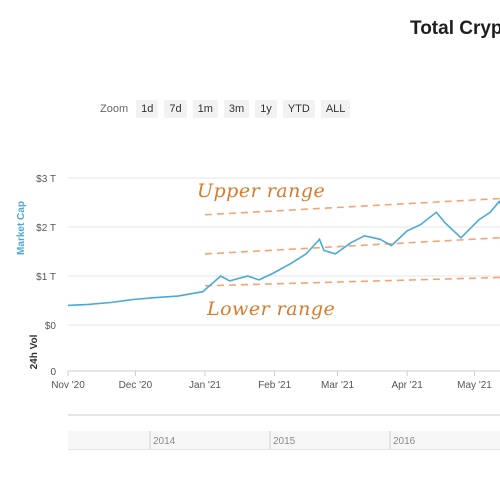 The width and height of the screenshot is (500, 500). I want to click on navigator-year-2015: 2015, so click(284, 441).